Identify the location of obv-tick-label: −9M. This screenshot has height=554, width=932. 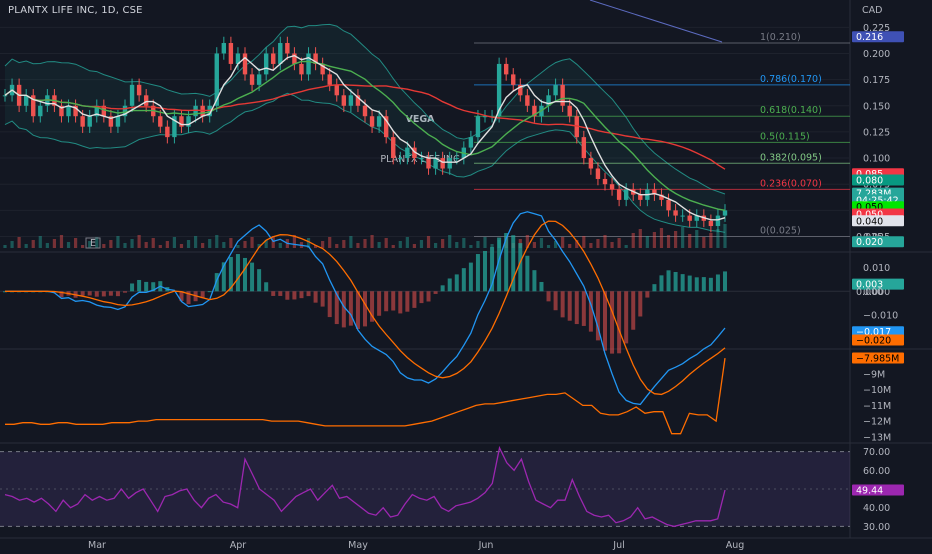
(874, 375).